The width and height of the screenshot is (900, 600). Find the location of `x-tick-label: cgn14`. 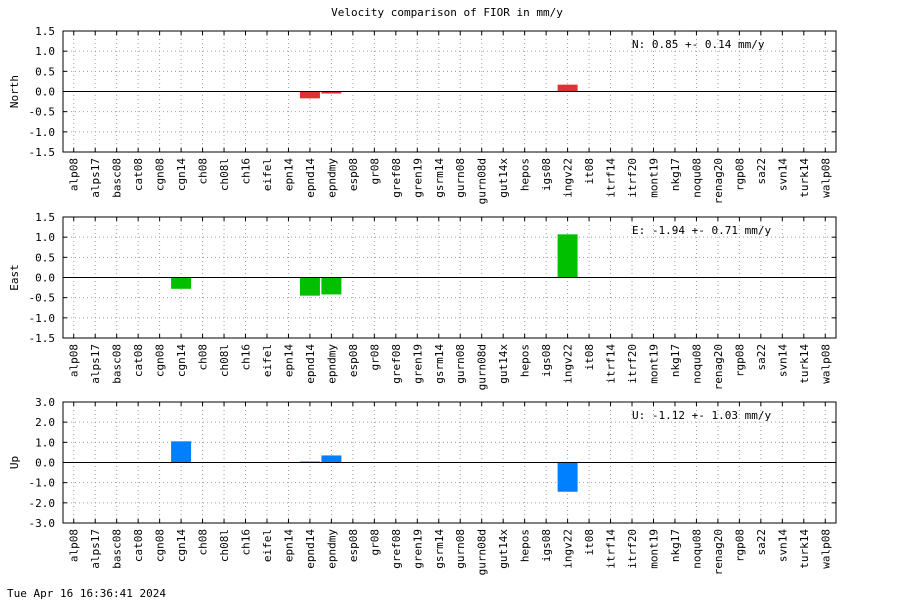

x-tick-label: cgn14 is located at coordinates (181, 174).